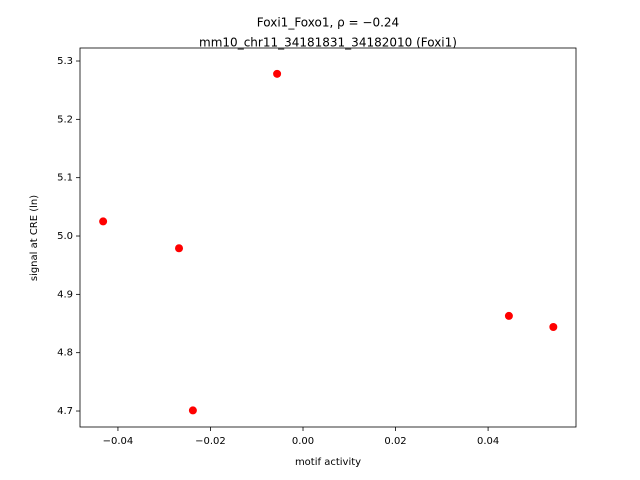  Describe the element at coordinates (65, 294) in the screenshot. I see `y-tick-label: 4.9` at that location.